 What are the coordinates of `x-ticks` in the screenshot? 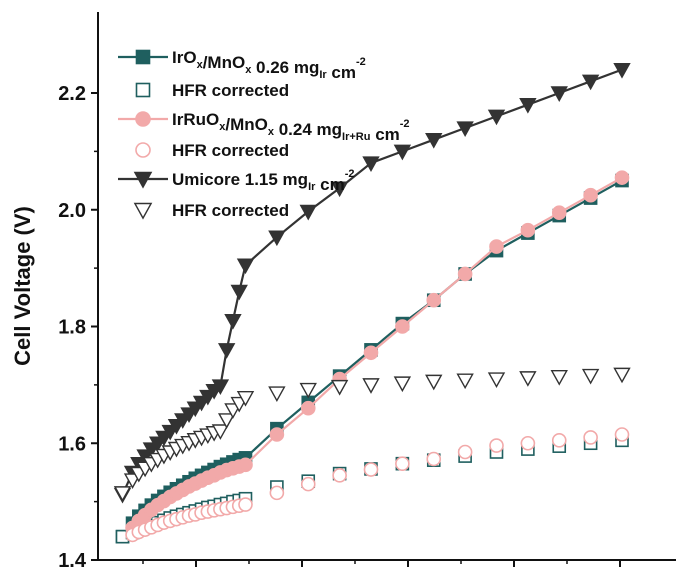 It's located at (381, 563).